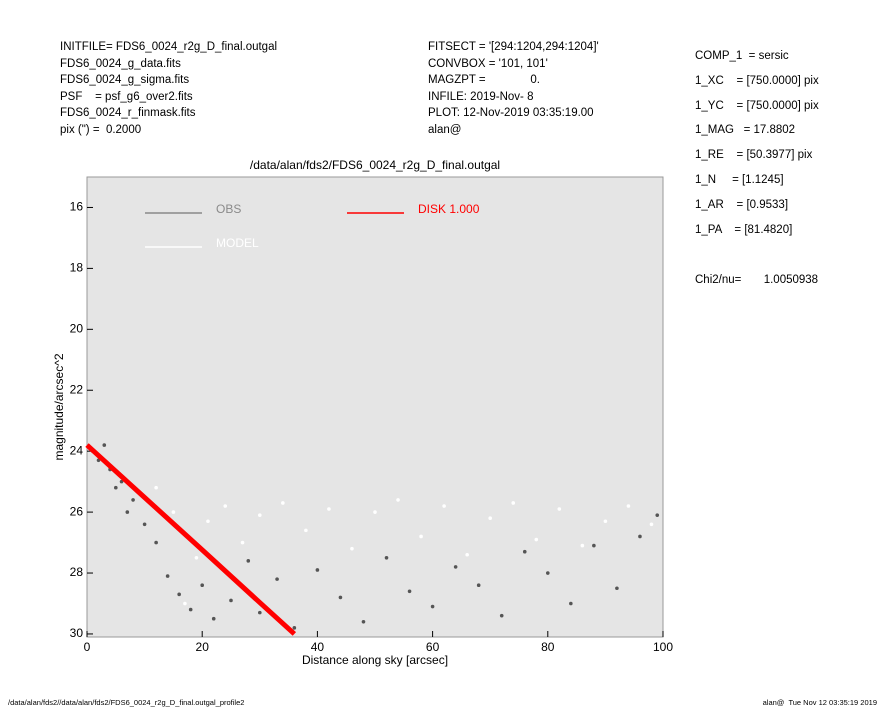  What do you see at coordinates (375, 660) in the screenshot?
I see `x-axis-label: Distance along sky [arcsec]` at bounding box center [375, 660].